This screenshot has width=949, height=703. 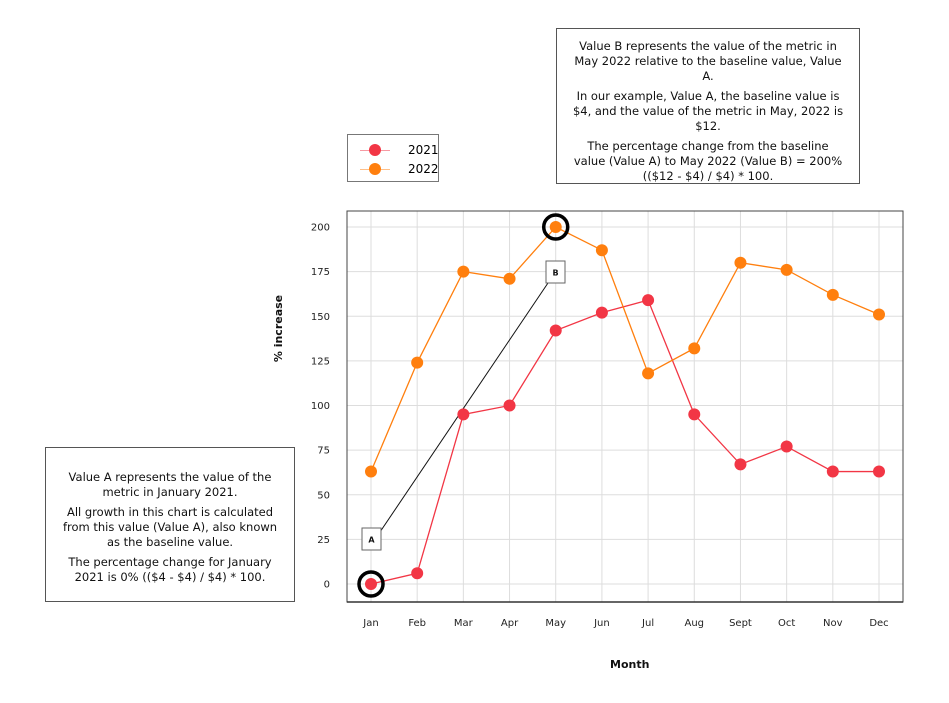 I want to click on x-tick-label: Mar, so click(x=464, y=623).